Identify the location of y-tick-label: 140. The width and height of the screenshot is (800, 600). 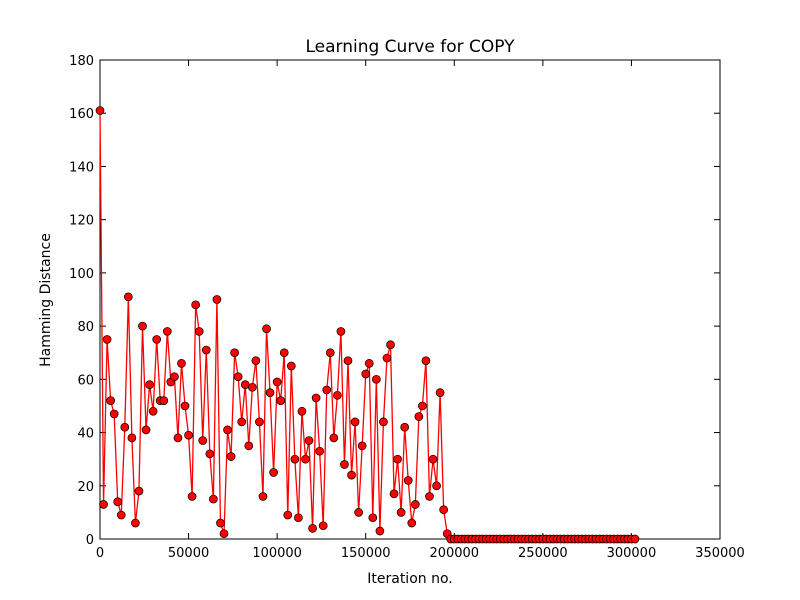
(81, 167).